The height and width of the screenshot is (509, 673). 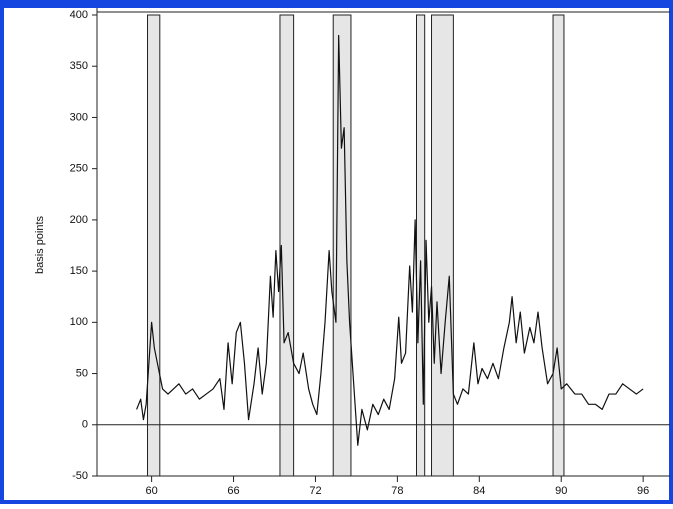 What do you see at coordinates (2, 252) in the screenshot?
I see `left-border` at bounding box center [2, 252].